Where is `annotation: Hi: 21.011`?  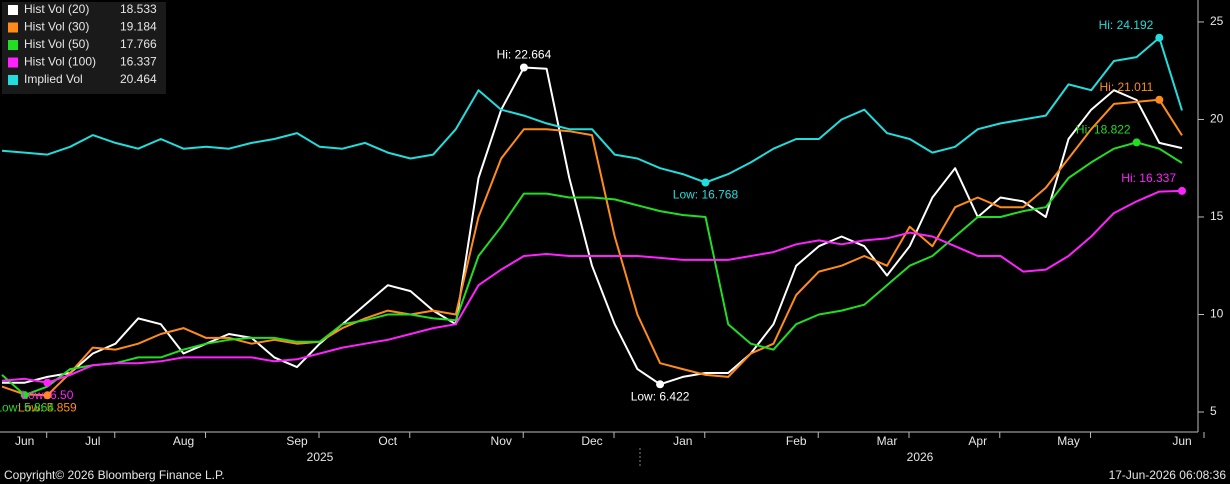 annotation: Hi: 21.011 is located at coordinates (1126, 87).